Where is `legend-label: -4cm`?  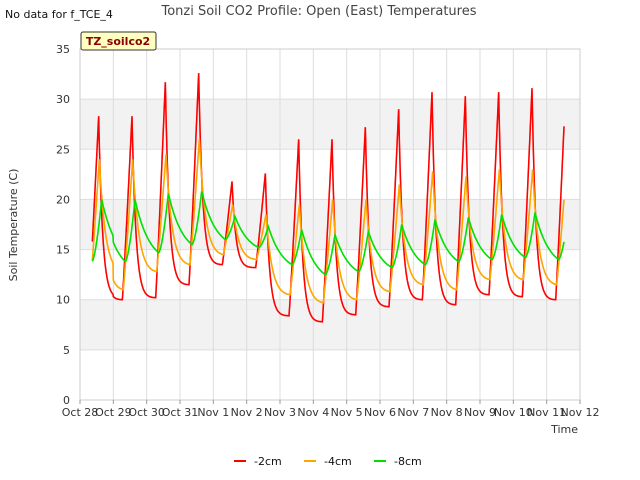 legend-label: -4cm is located at coordinates (338, 461).